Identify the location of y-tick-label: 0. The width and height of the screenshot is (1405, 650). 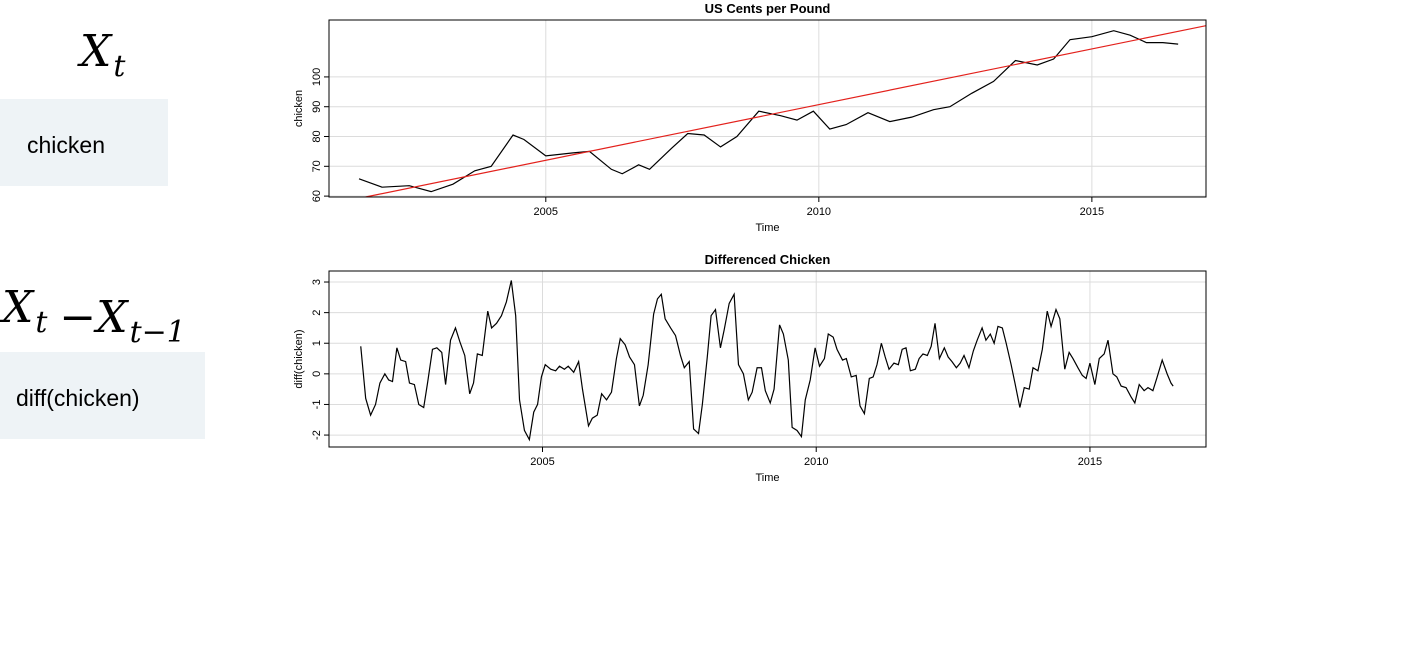
(317, 374).